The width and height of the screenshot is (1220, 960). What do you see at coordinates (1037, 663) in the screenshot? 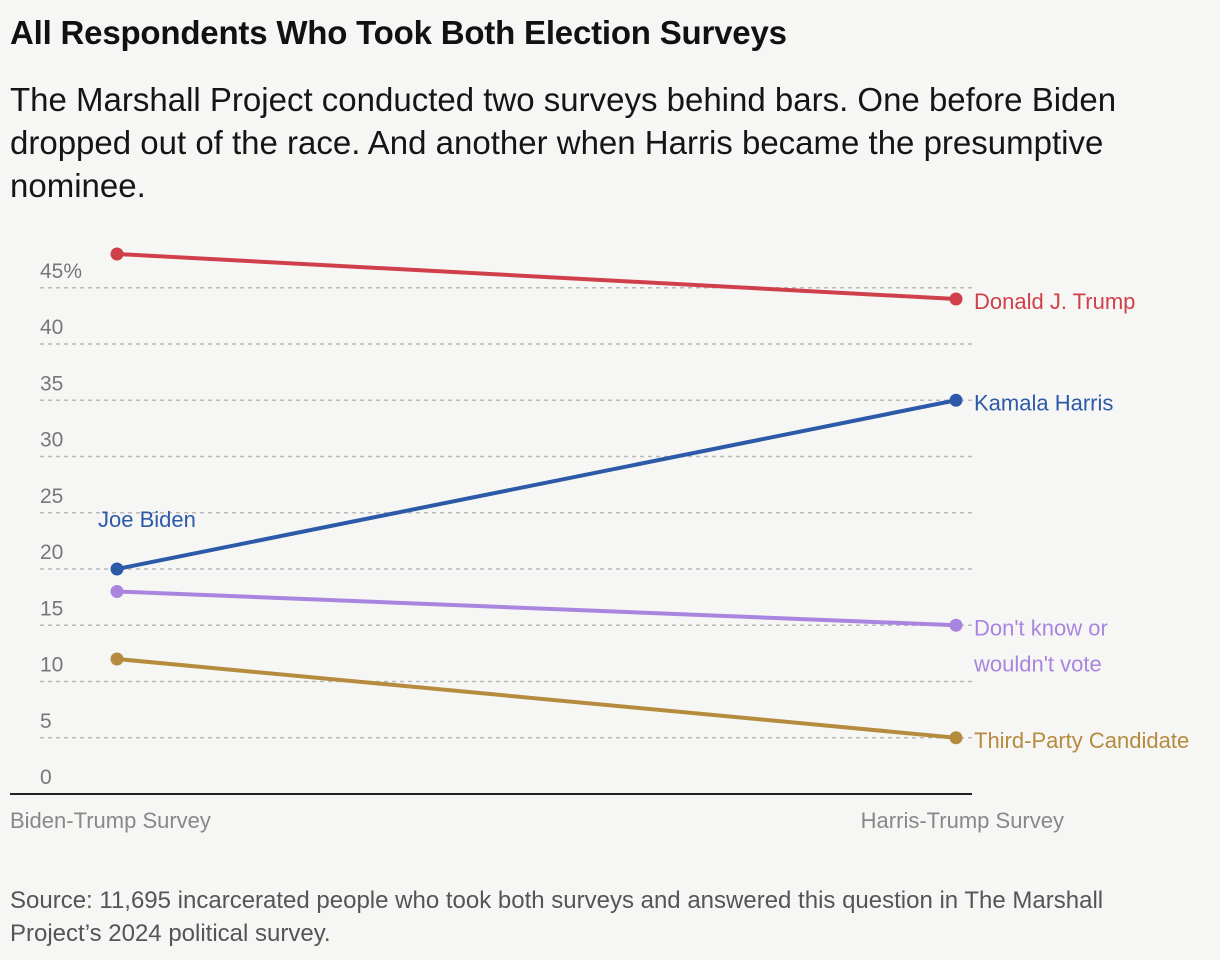
I see `series-end-label: wouldn't vote` at bounding box center [1037, 663].